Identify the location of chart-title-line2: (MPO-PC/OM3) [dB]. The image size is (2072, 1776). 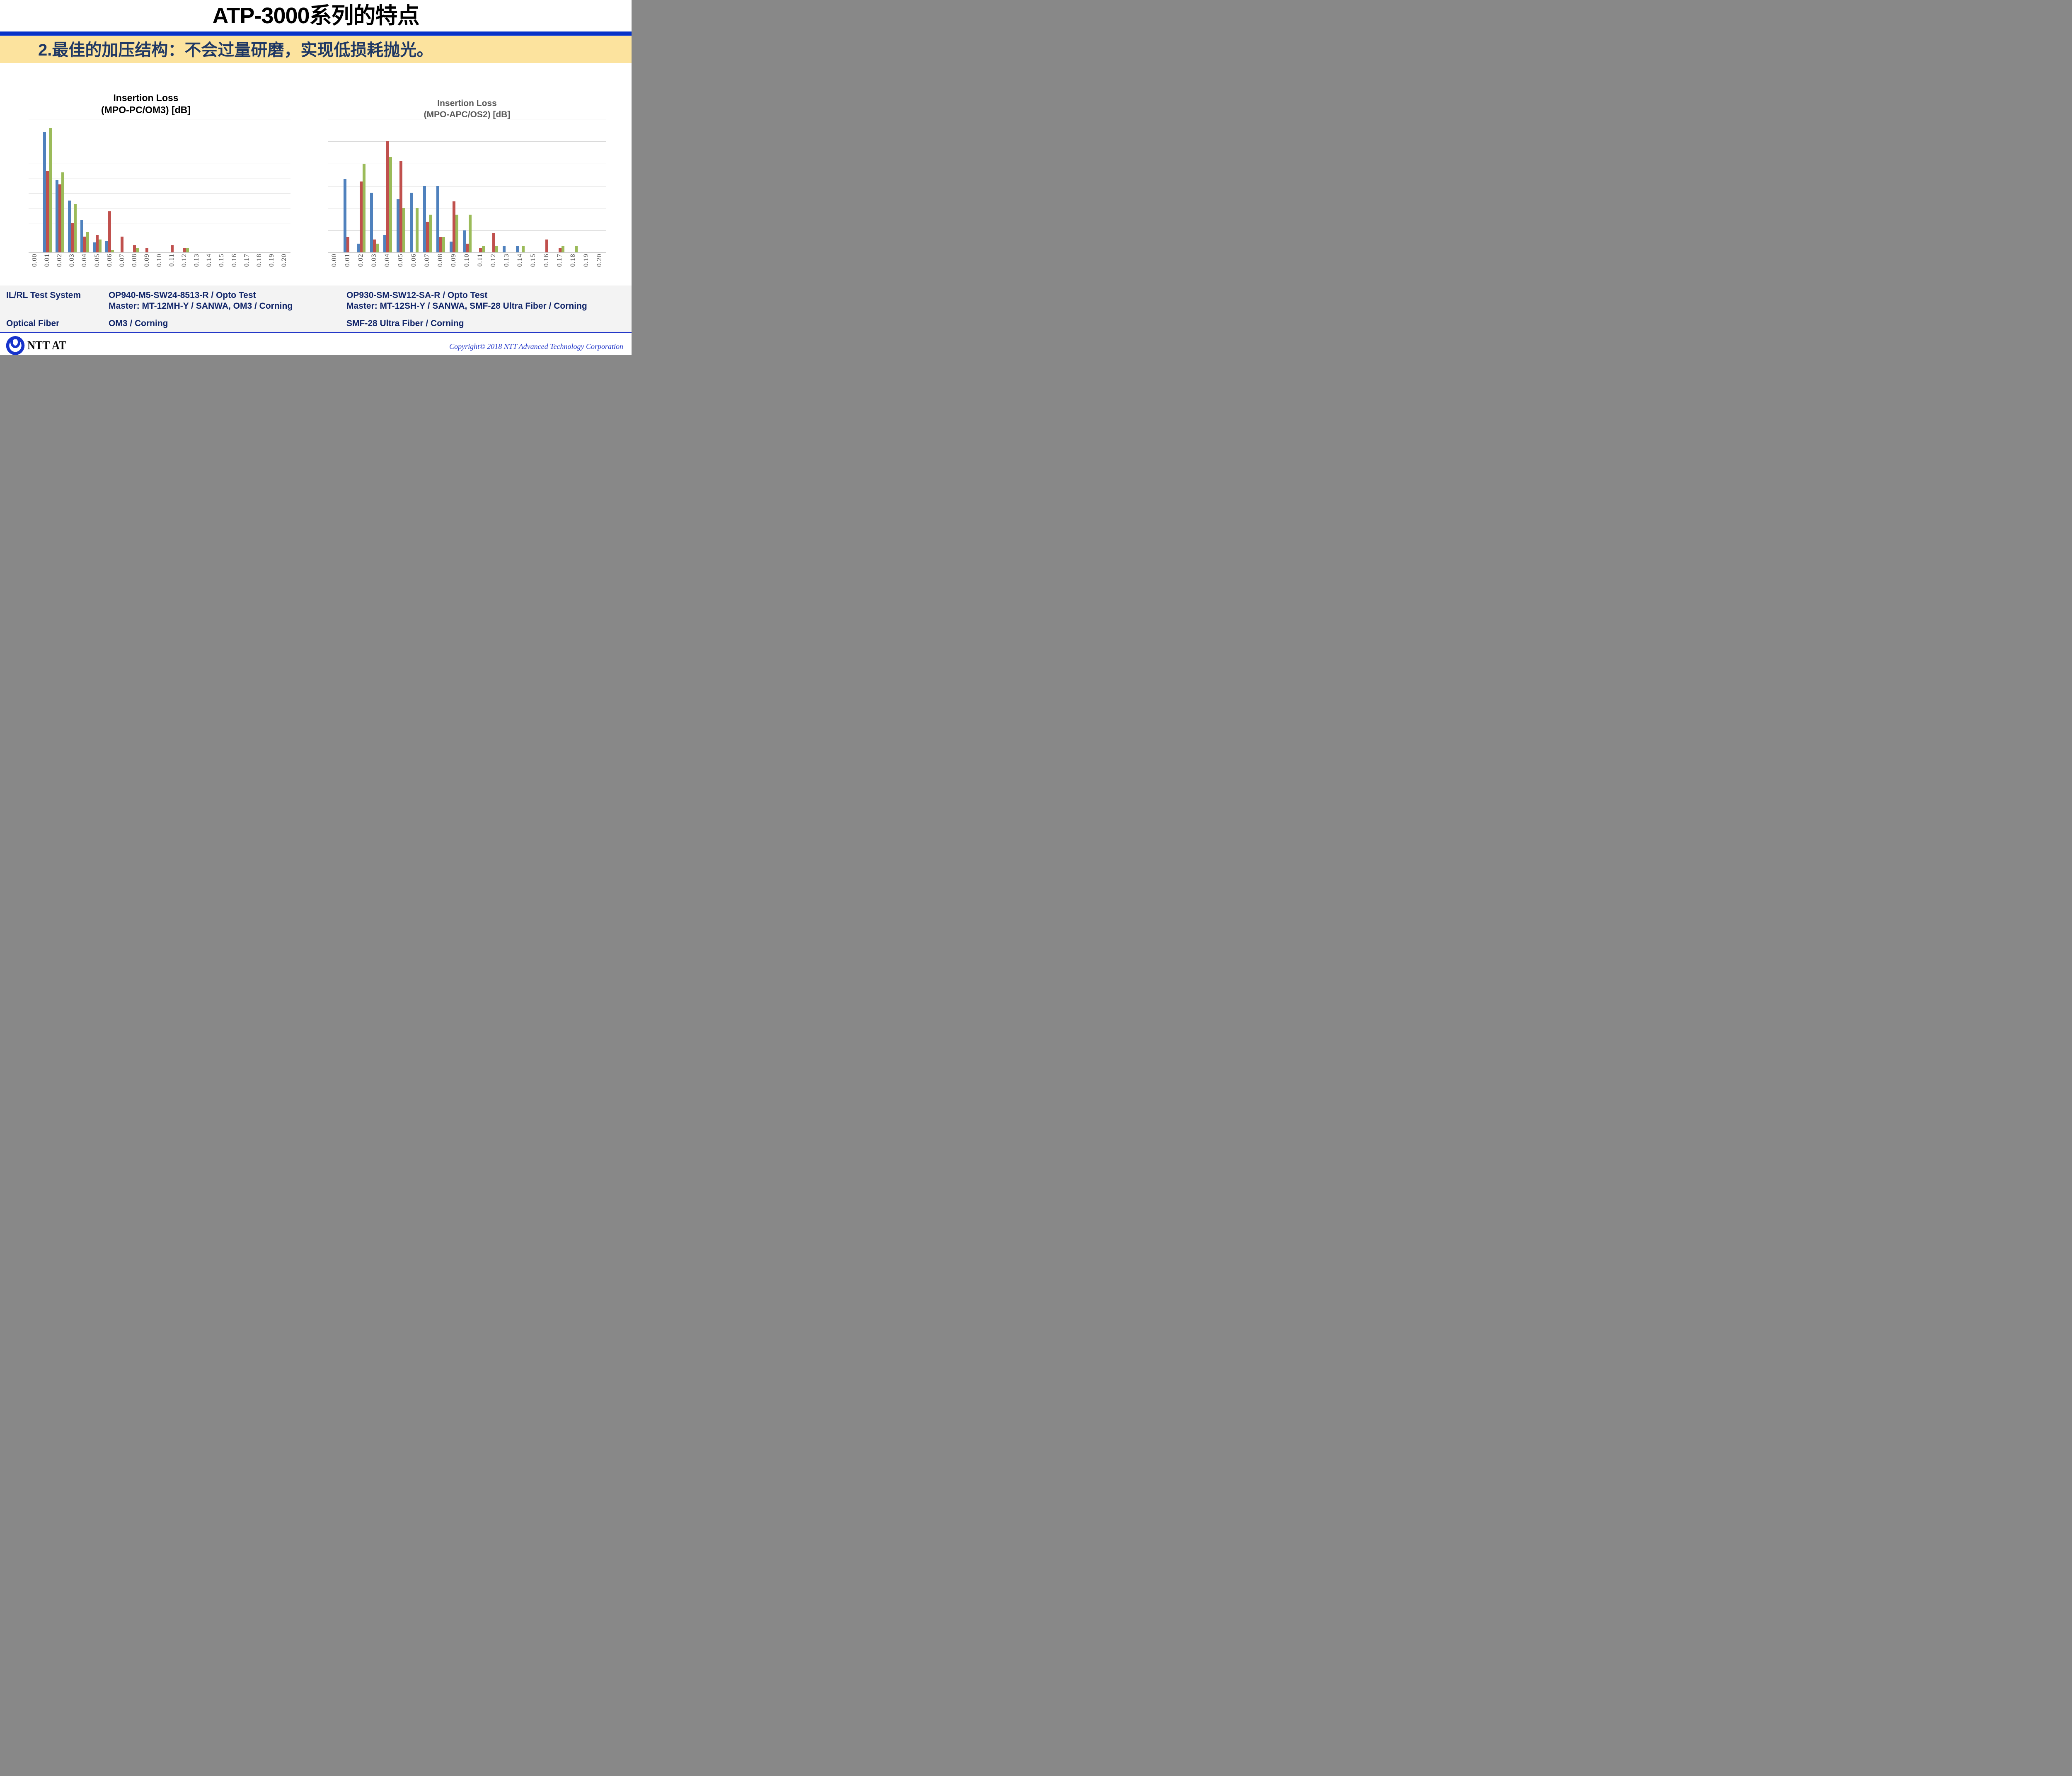
(146, 110).